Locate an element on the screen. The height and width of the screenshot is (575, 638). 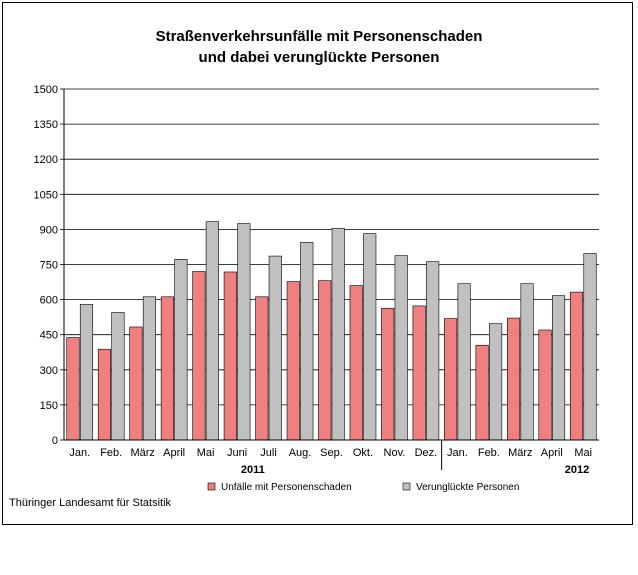
legend-label-casualties: Verunglückte Personen is located at coordinates (467, 487).